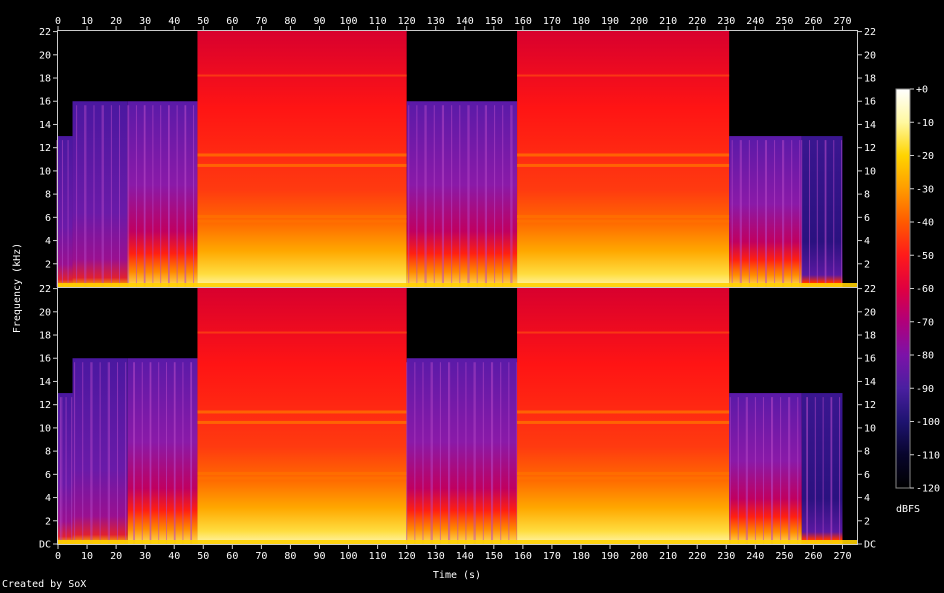  What do you see at coordinates (232, 556) in the screenshot?
I see `x-tick-label-bottom: 60` at bounding box center [232, 556].